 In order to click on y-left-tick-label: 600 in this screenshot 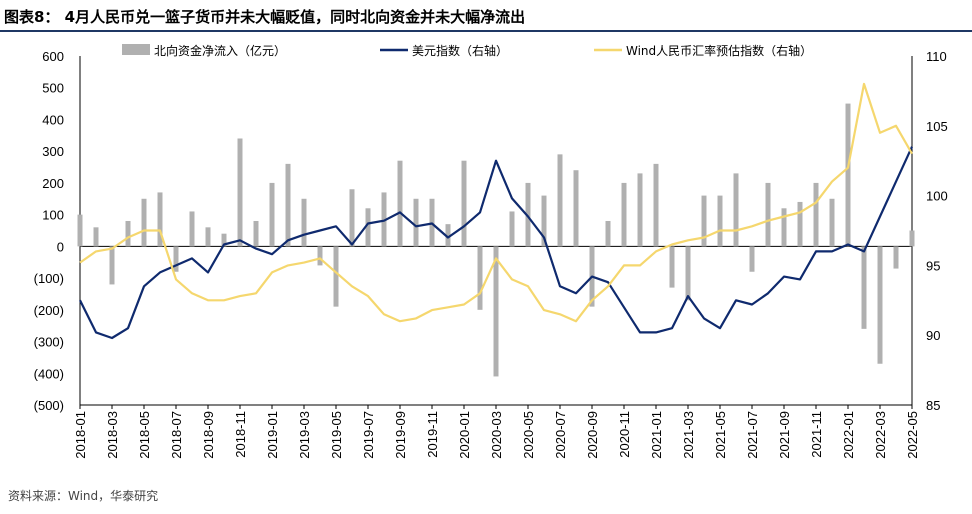, I will do `click(53, 56)`.